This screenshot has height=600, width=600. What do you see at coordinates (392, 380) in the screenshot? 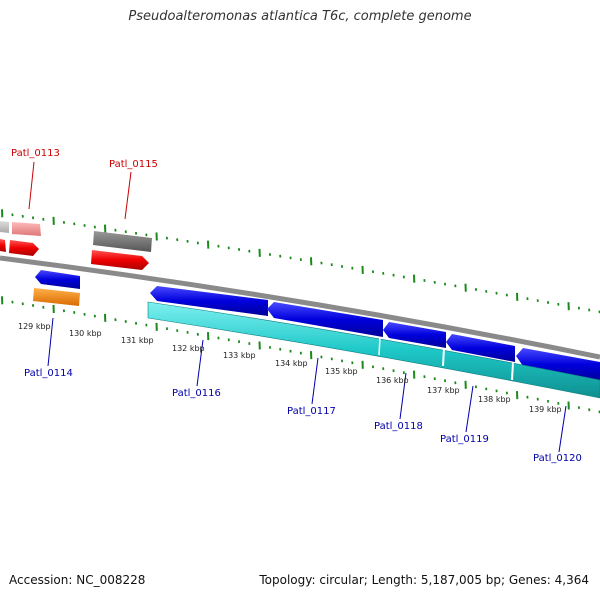
I see `scale-label: 136 kbp` at bounding box center [392, 380].